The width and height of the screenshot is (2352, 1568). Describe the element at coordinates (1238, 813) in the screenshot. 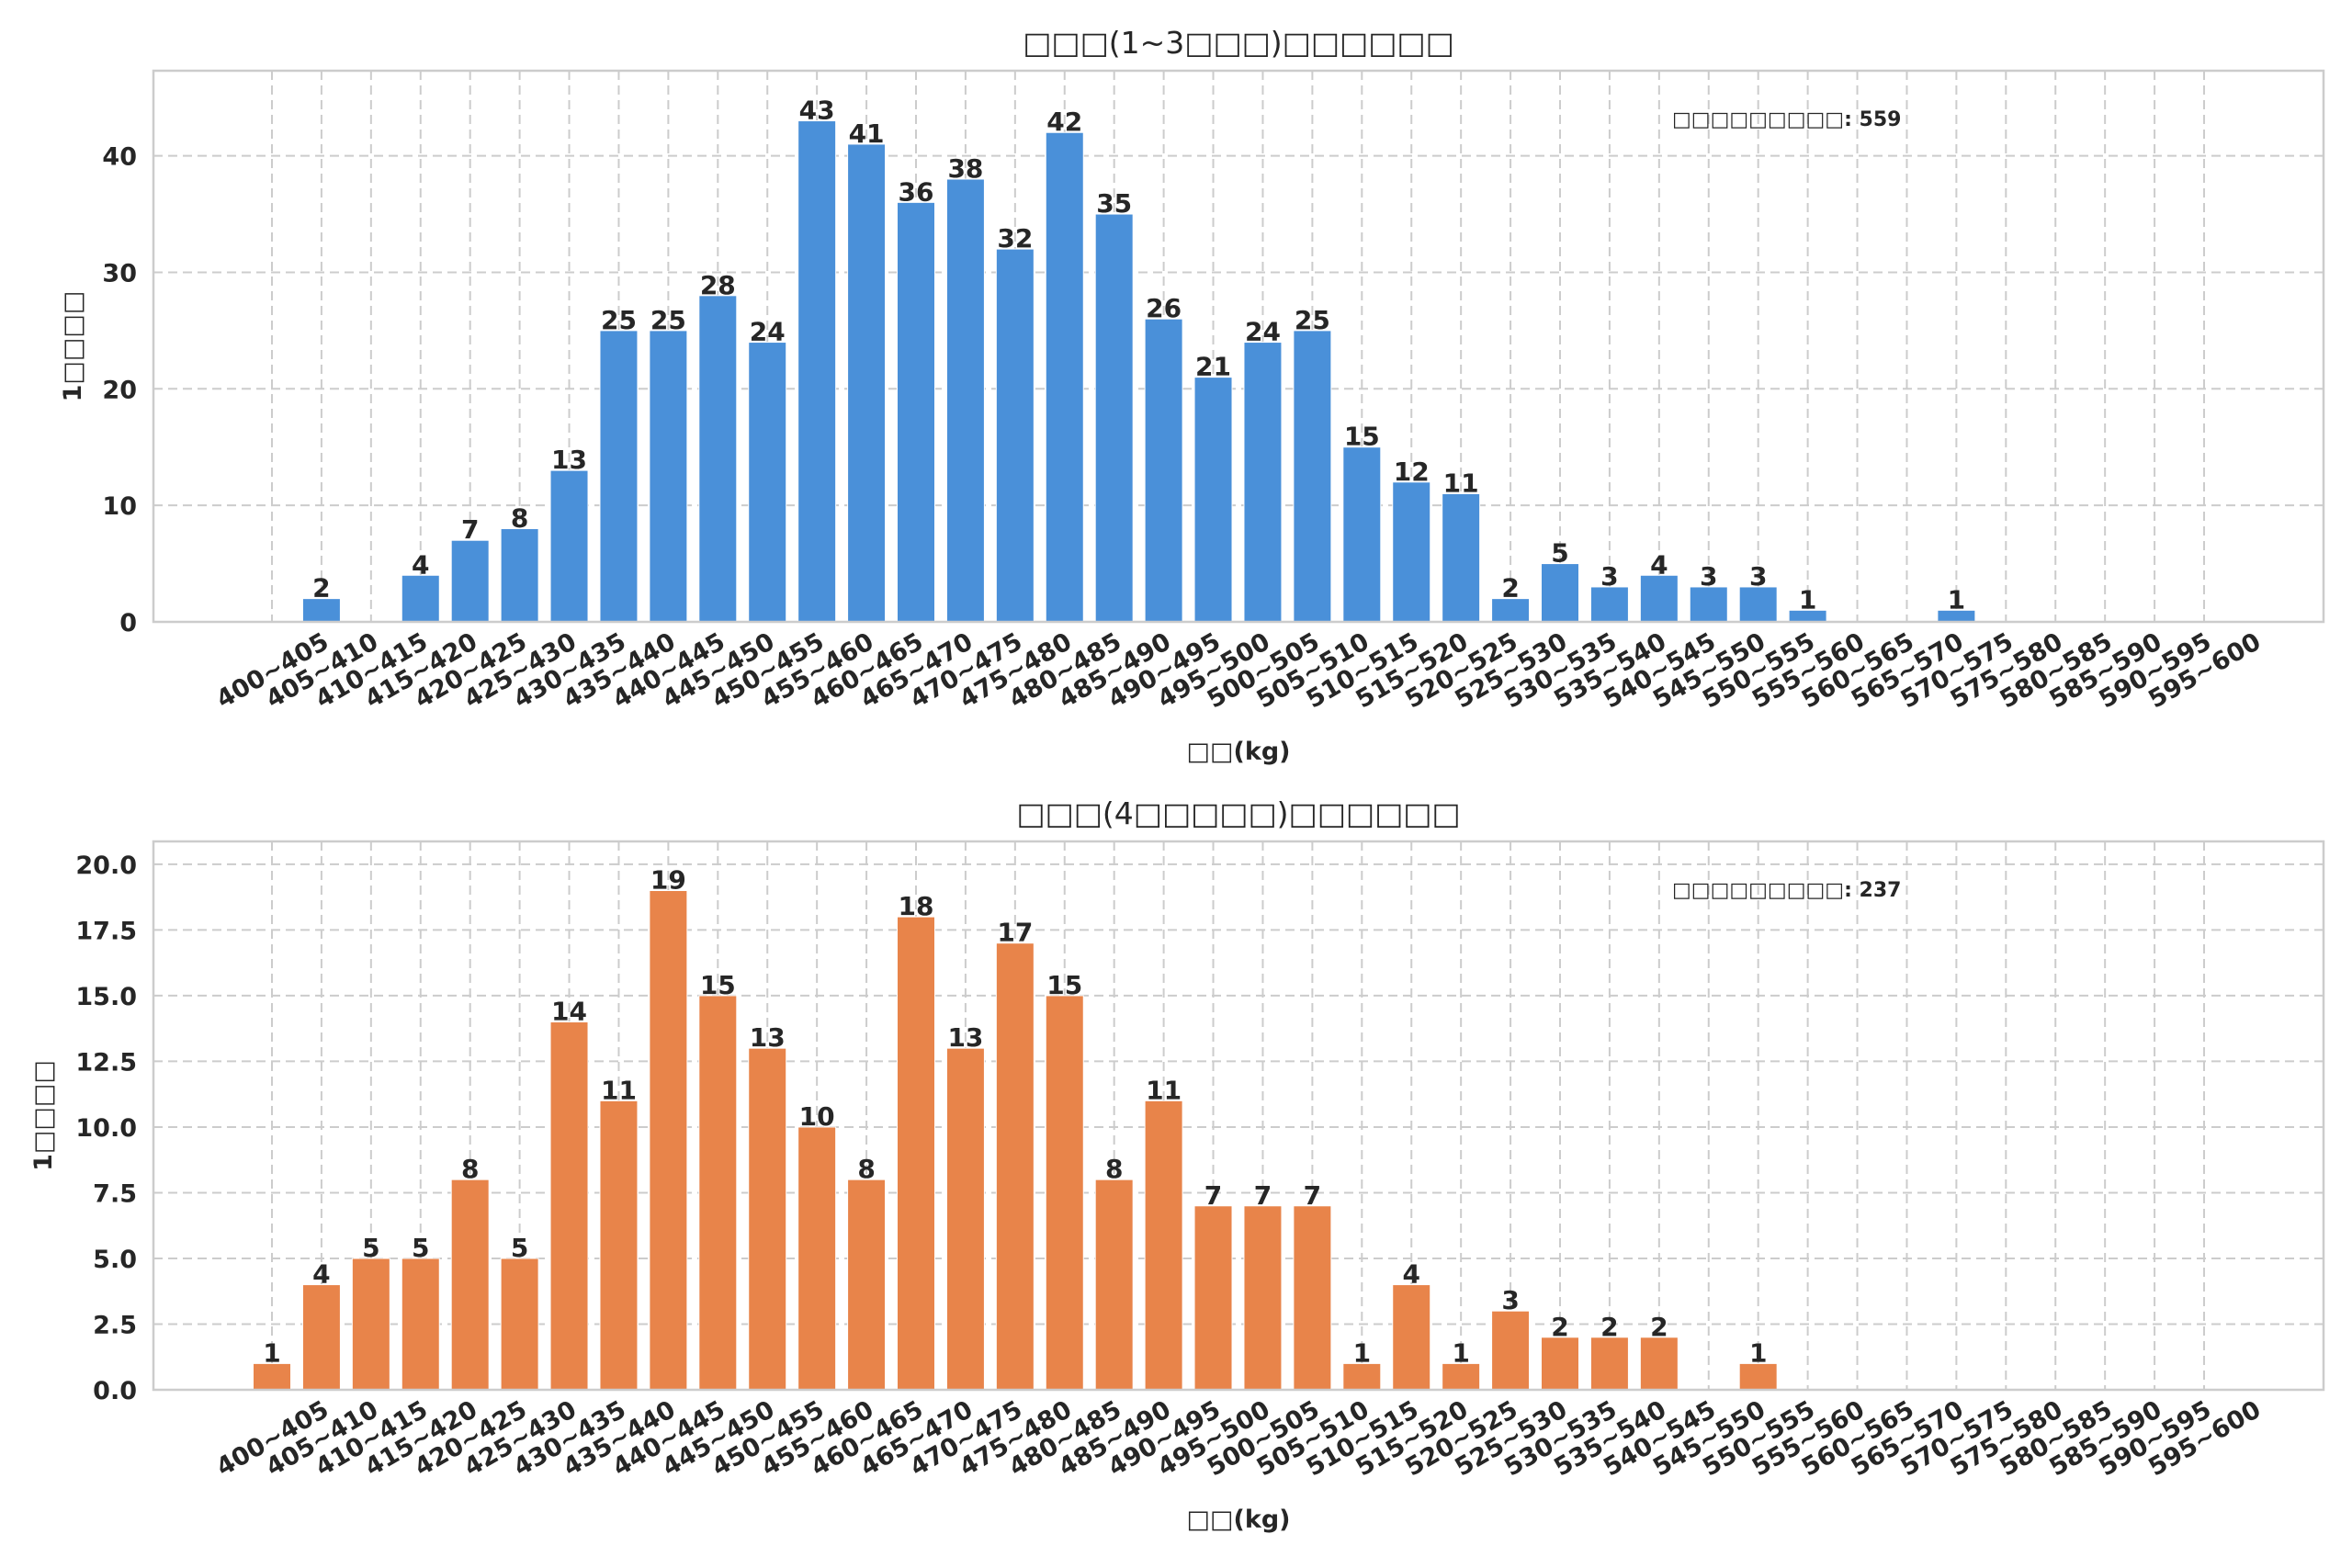

I see `chart-title: □□□(4□□□□□)□□□□□□` at that location.